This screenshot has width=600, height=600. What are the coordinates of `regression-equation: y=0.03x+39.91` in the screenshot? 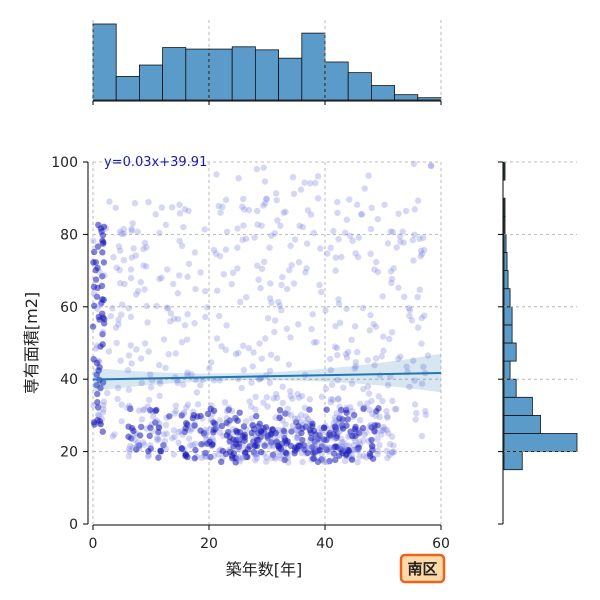 It's located at (155, 162).